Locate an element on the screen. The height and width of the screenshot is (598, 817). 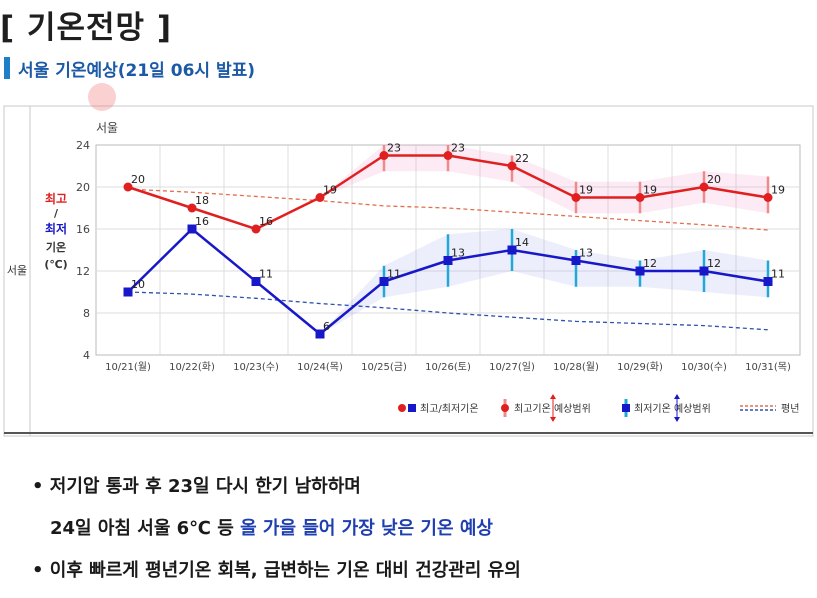
page-title: [ 기온전망 ] is located at coordinates (86, 28).